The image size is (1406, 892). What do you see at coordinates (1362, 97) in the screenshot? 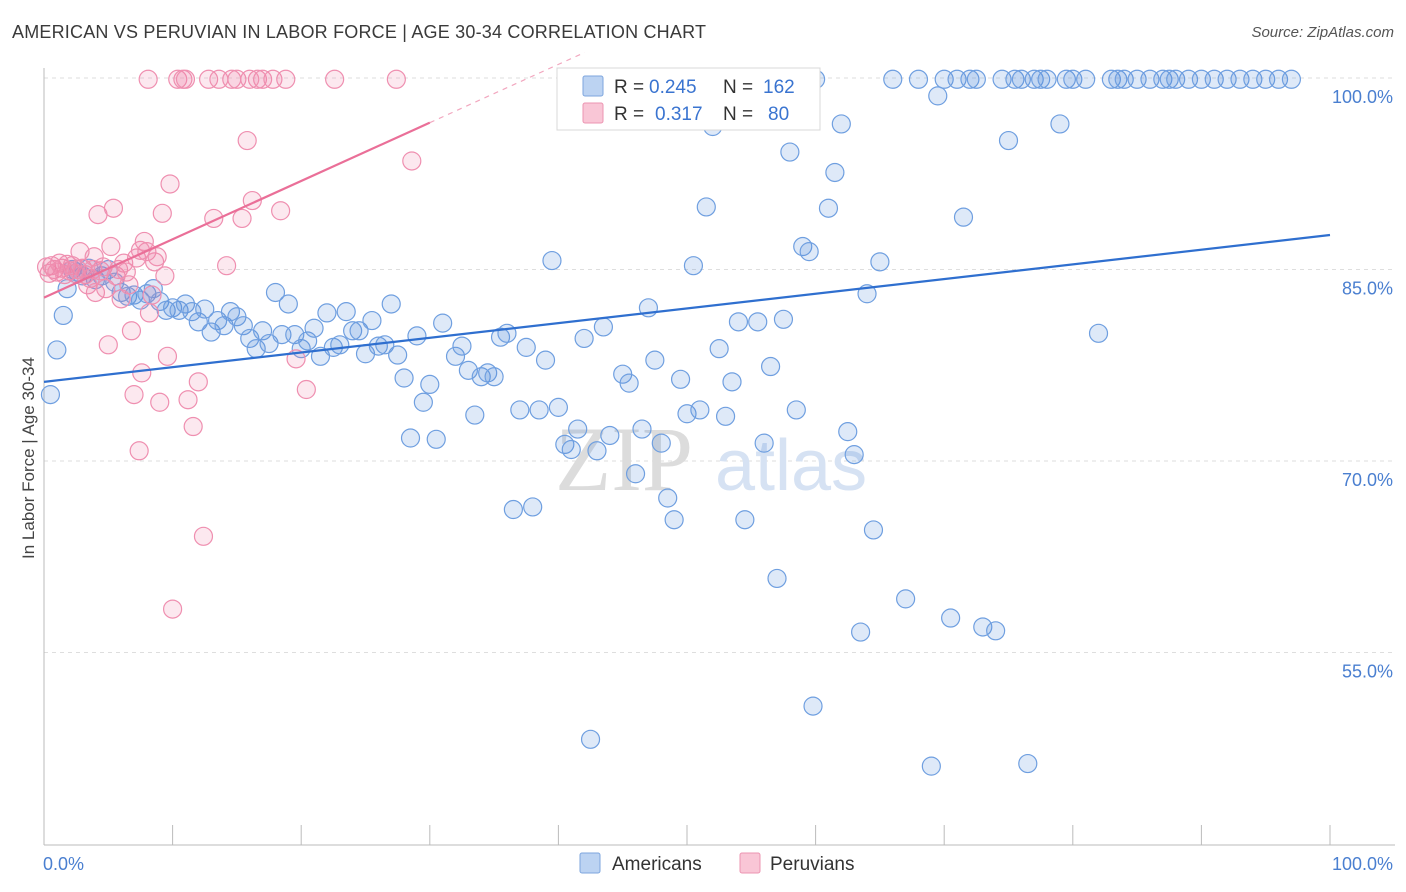
I see `y-tick-label-3: 100.0%` at bounding box center [1362, 97].